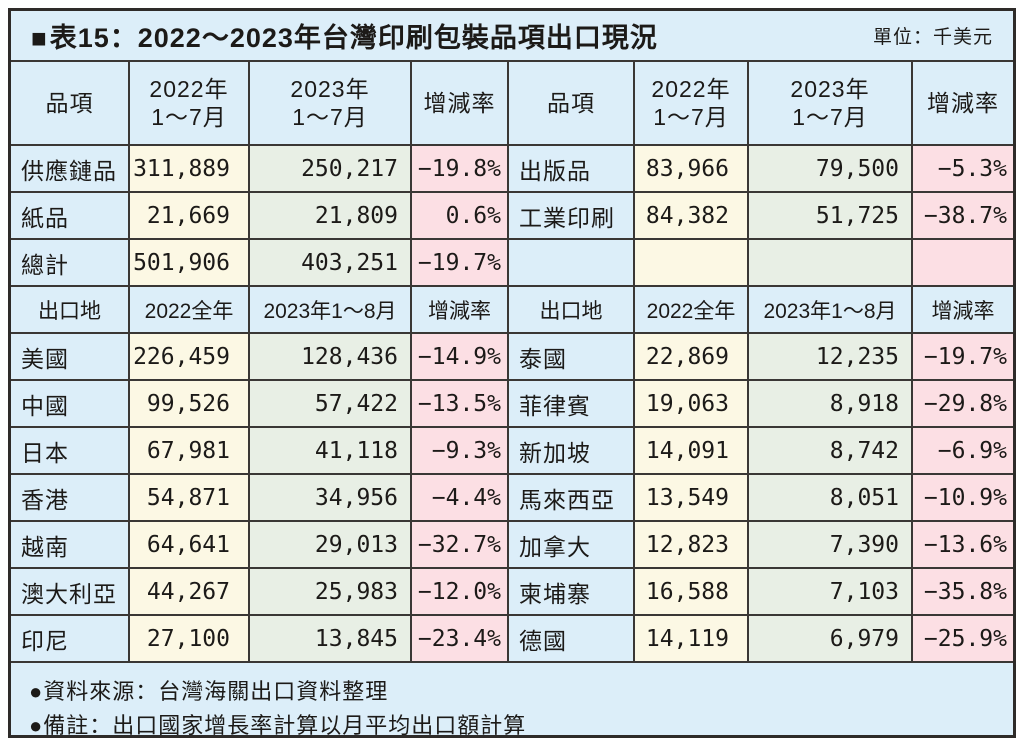 This screenshot has width=1024, height=746. Describe the element at coordinates (962, 638) in the screenshot. I see `rate-cell: −25.9%` at that location.